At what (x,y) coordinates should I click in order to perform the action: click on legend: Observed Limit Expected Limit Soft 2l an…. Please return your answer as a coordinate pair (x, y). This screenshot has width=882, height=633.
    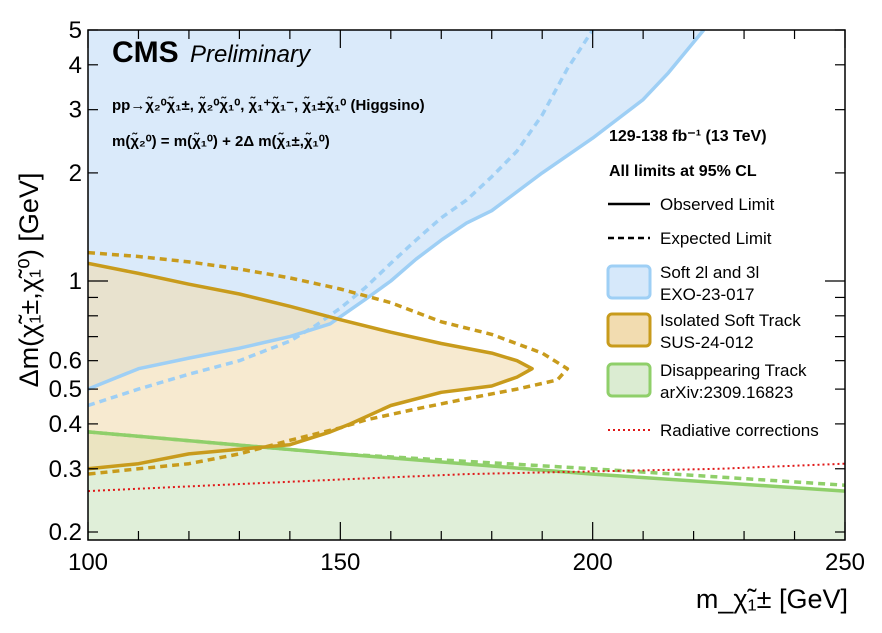
    Looking at the image, I should click on (712, 317).